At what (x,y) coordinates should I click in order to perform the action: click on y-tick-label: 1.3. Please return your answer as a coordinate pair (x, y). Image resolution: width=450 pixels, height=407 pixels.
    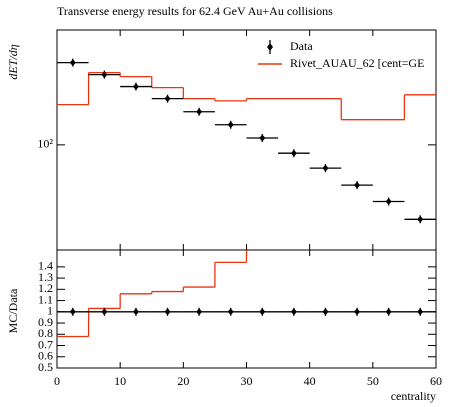
    Looking at the image, I should click on (45, 277).